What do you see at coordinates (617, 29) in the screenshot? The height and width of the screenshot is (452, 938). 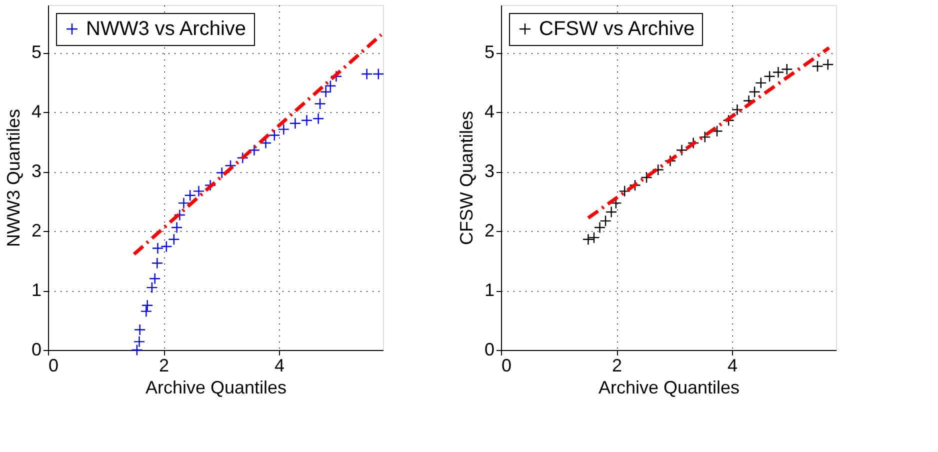 I see `legend-label: CFSW vs Archive` at bounding box center [617, 29].